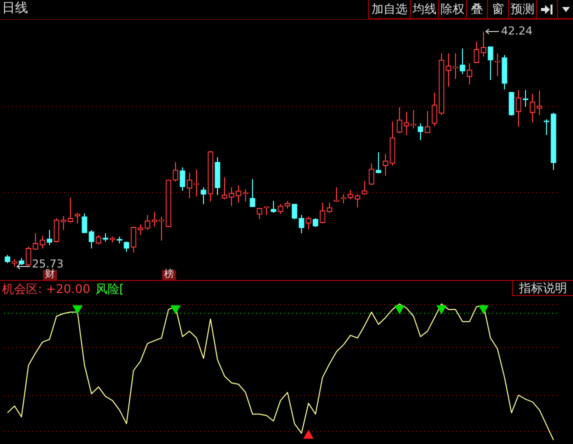  Describe the element at coordinates (15, 8) in the screenshot. I see `chart-title: 日线` at that location.